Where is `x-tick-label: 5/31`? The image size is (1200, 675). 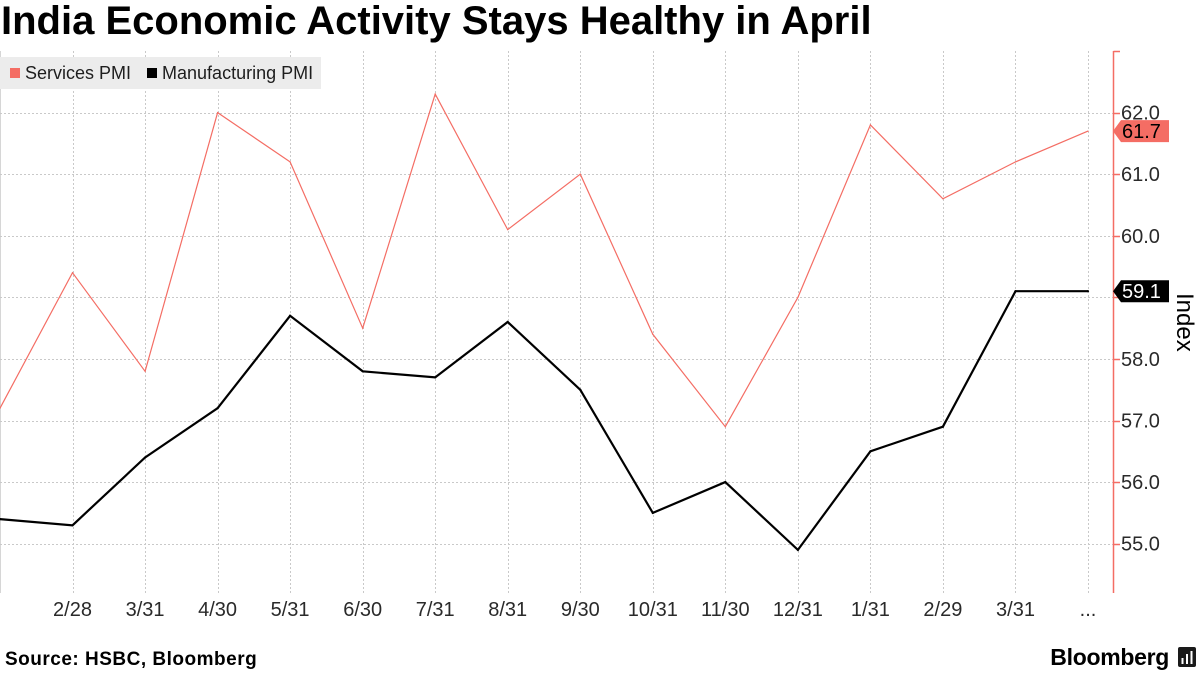 x-tick-label: 5/31 is located at coordinates (290, 610).